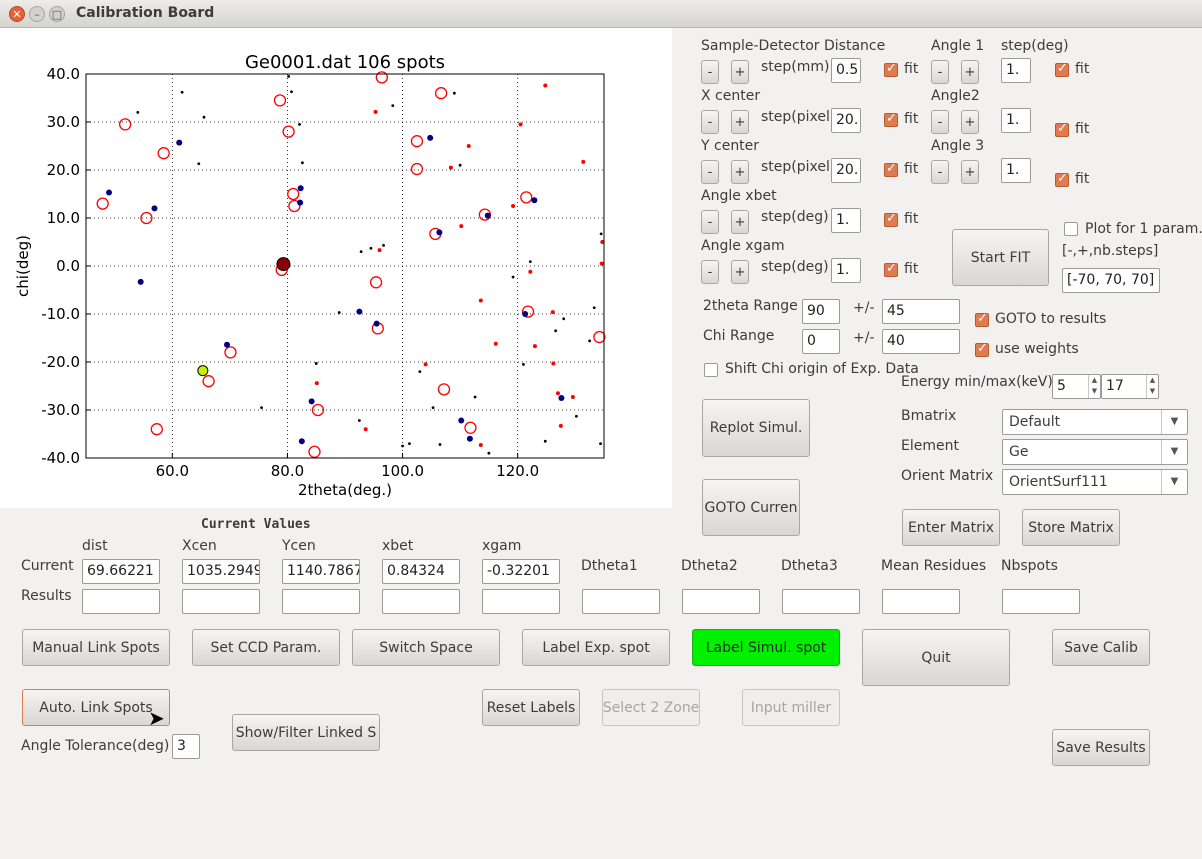 The height and width of the screenshot is (859, 1202). Describe the element at coordinates (1095, 482) in the screenshot. I see `orient-matrix-select: OrientSurf111 ▼` at that location.